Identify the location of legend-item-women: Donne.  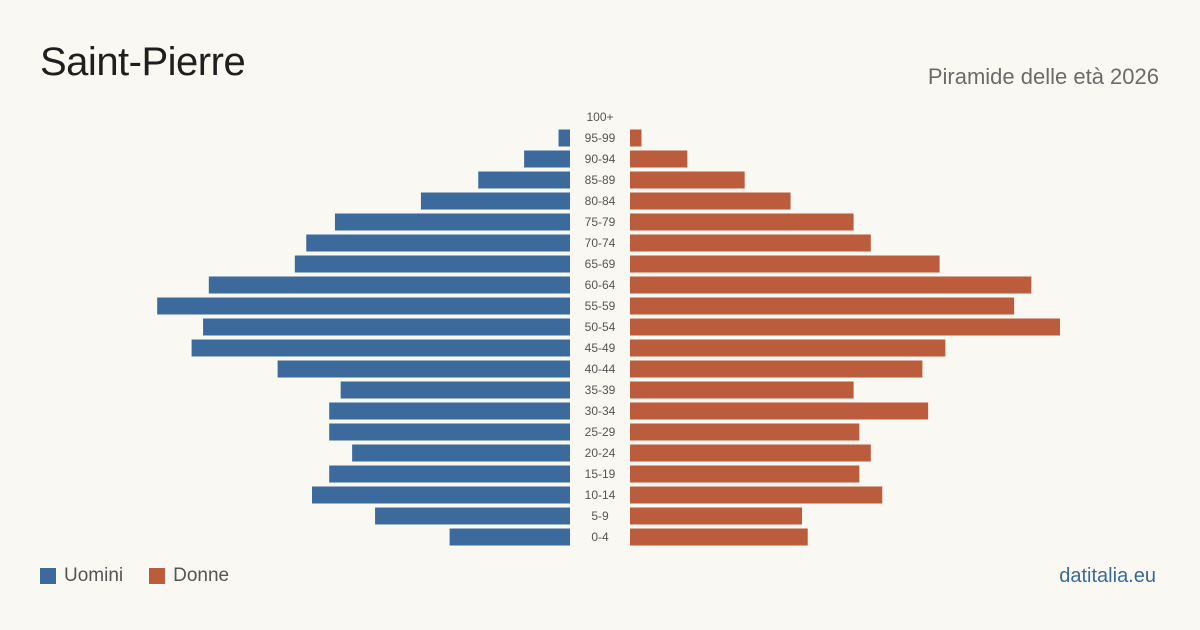
(189, 576).